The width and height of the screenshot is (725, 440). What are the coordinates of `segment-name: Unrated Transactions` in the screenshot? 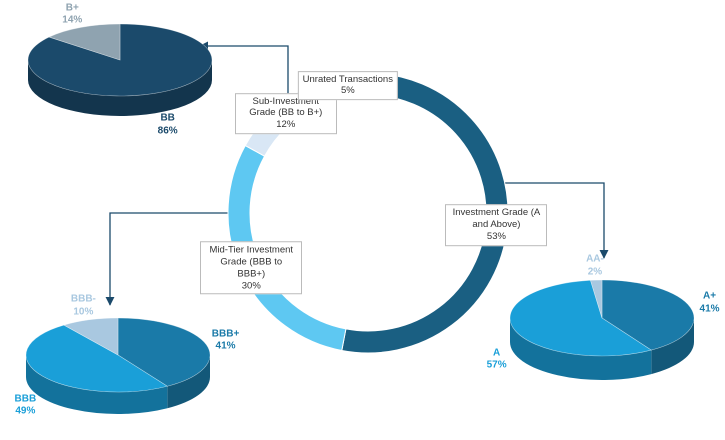 It's located at (347, 79).